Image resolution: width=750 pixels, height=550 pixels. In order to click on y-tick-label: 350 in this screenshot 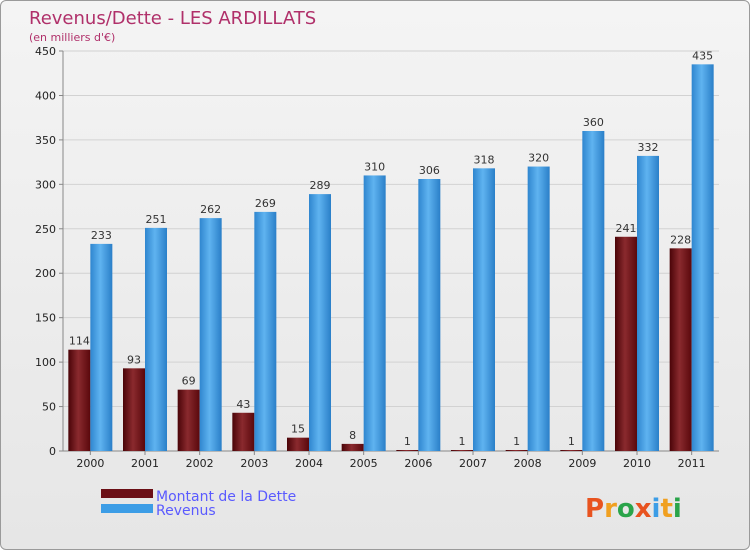, I will do `click(45, 140)`.